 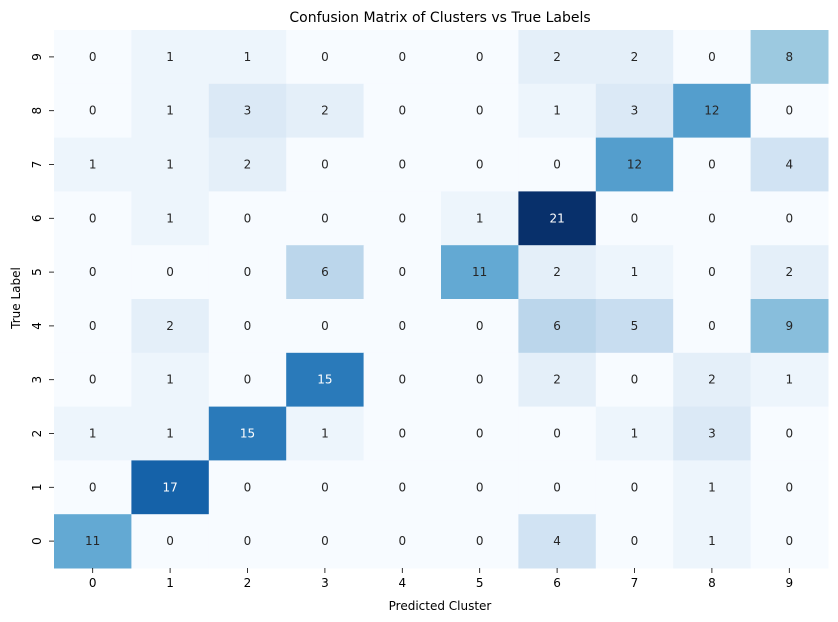 I want to click on y-tick-label: 1, so click(x=37, y=487).